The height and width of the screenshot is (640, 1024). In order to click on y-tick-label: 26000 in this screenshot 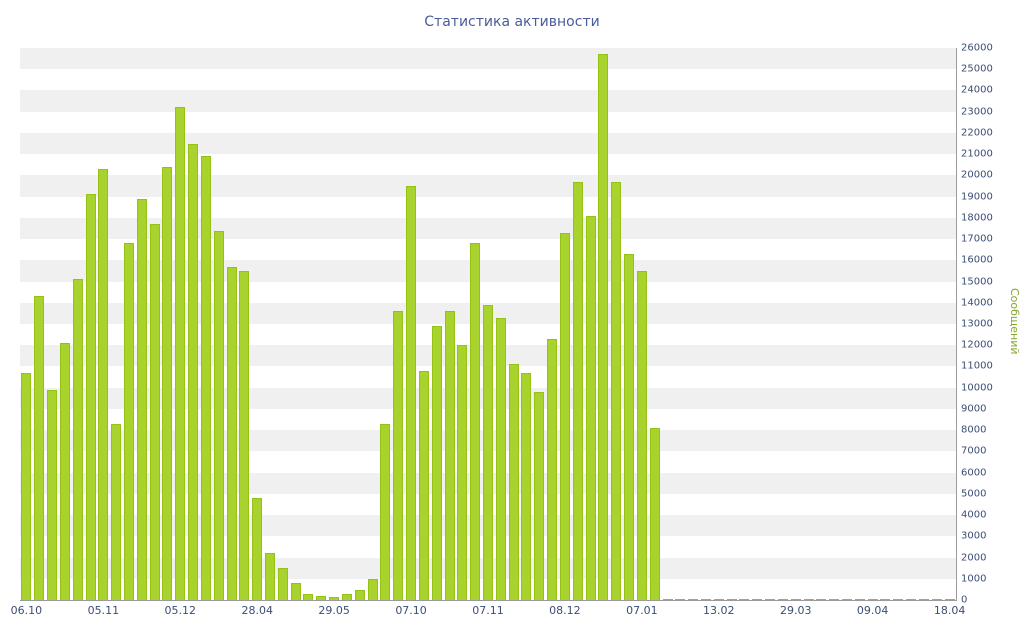, I will do `click(977, 48)`.